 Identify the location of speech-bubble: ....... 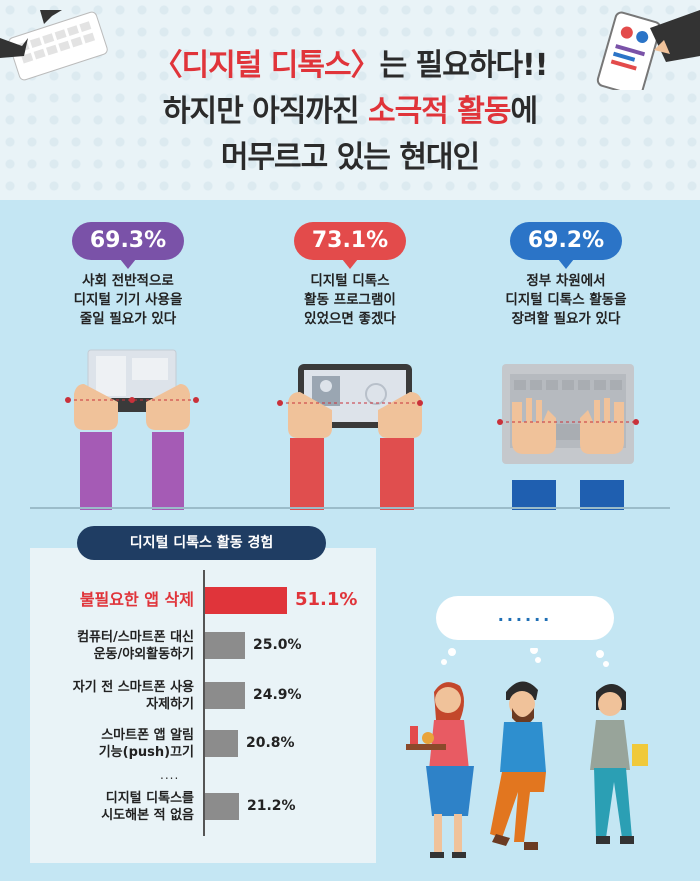
(525, 618).